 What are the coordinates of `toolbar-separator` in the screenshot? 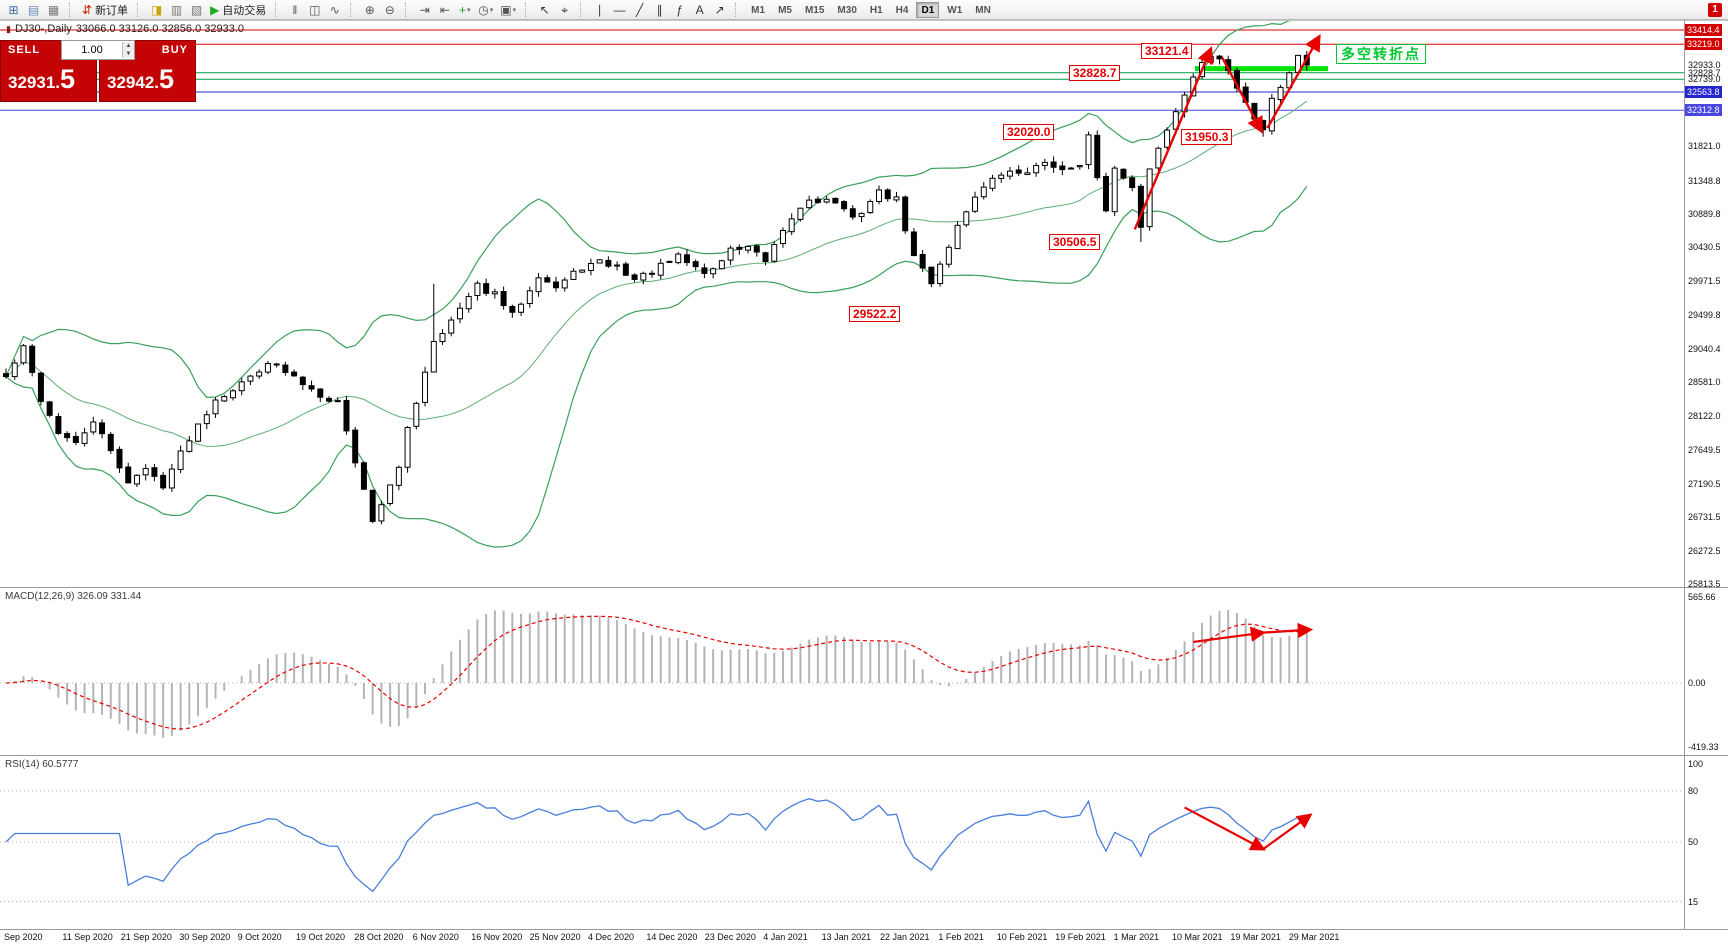 It's located at (738, 9).